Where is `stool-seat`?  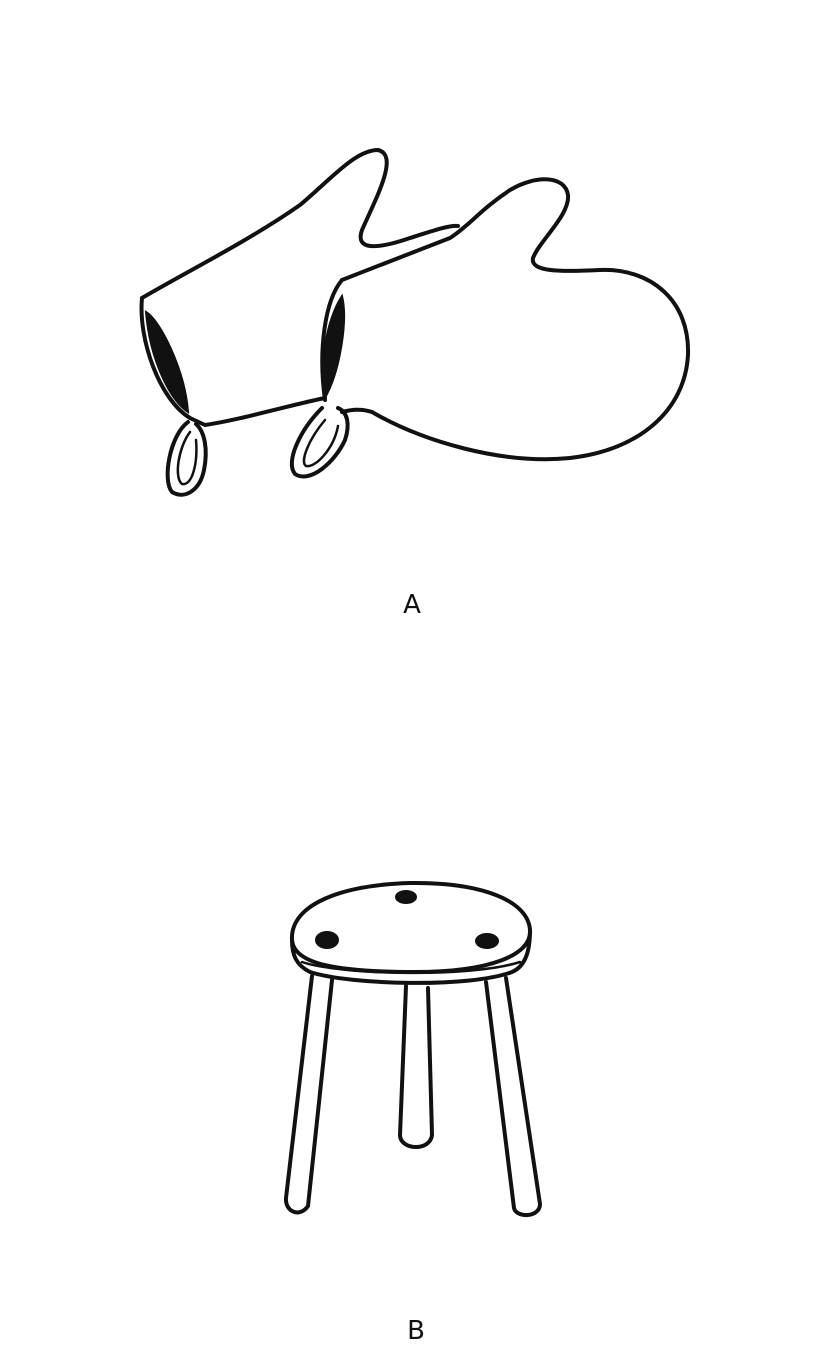
stool-seat is located at coordinates (411, 932).